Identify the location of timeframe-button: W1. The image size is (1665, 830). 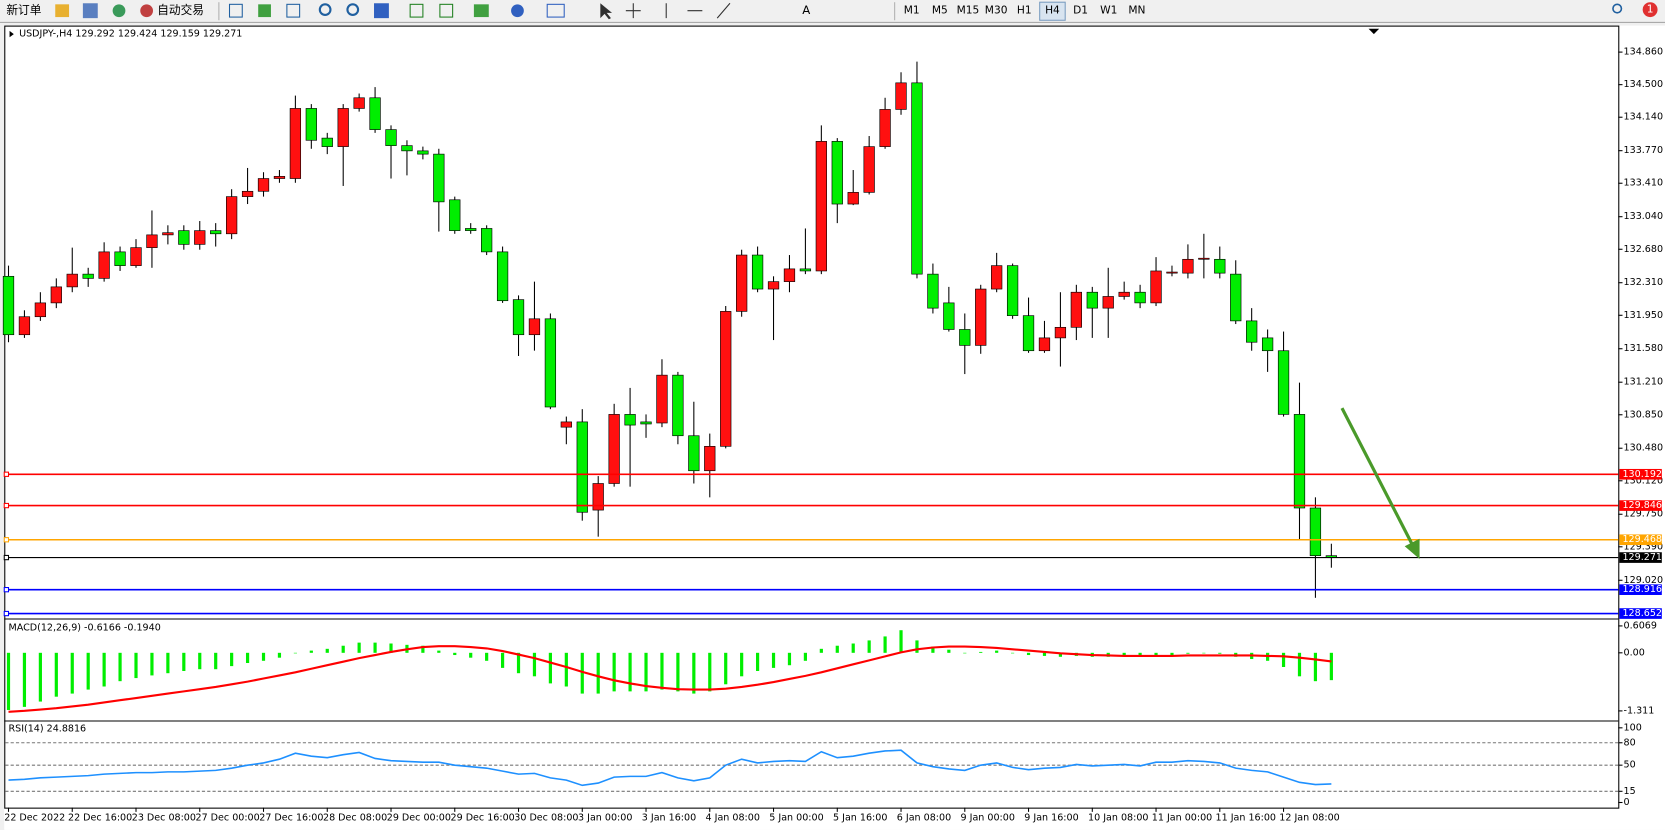
(1108, 10).